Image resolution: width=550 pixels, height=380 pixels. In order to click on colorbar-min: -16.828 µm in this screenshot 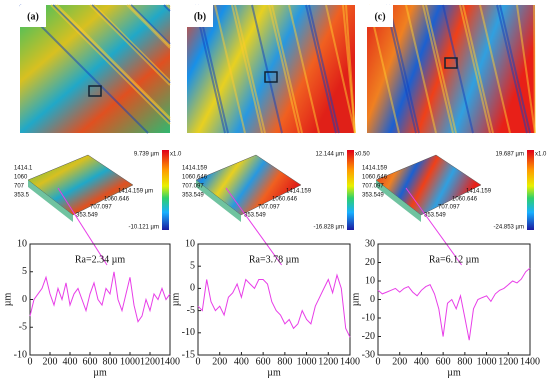, I will do `click(329, 228)`.